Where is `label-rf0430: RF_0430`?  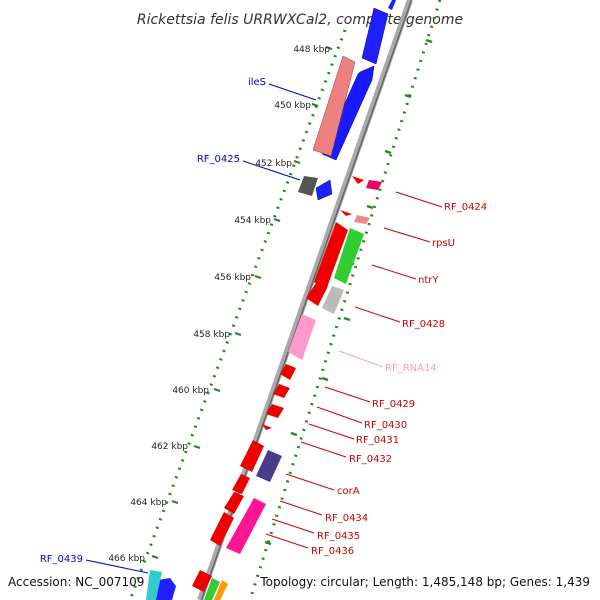
label-rf0430: RF_0430 is located at coordinates (385, 425).